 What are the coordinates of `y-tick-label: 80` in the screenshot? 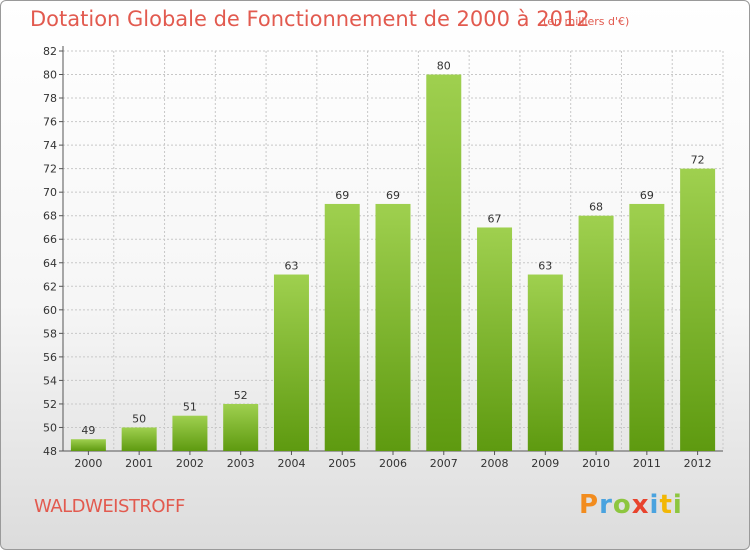 It's located at (50, 75).